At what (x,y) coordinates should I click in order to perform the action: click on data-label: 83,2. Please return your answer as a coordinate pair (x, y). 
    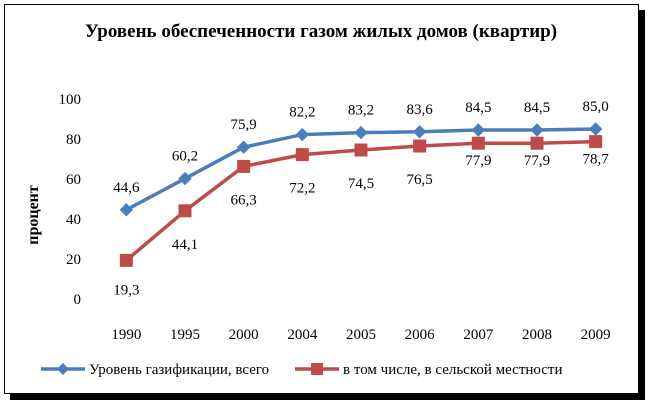
    Looking at the image, I should click on (361, 111).